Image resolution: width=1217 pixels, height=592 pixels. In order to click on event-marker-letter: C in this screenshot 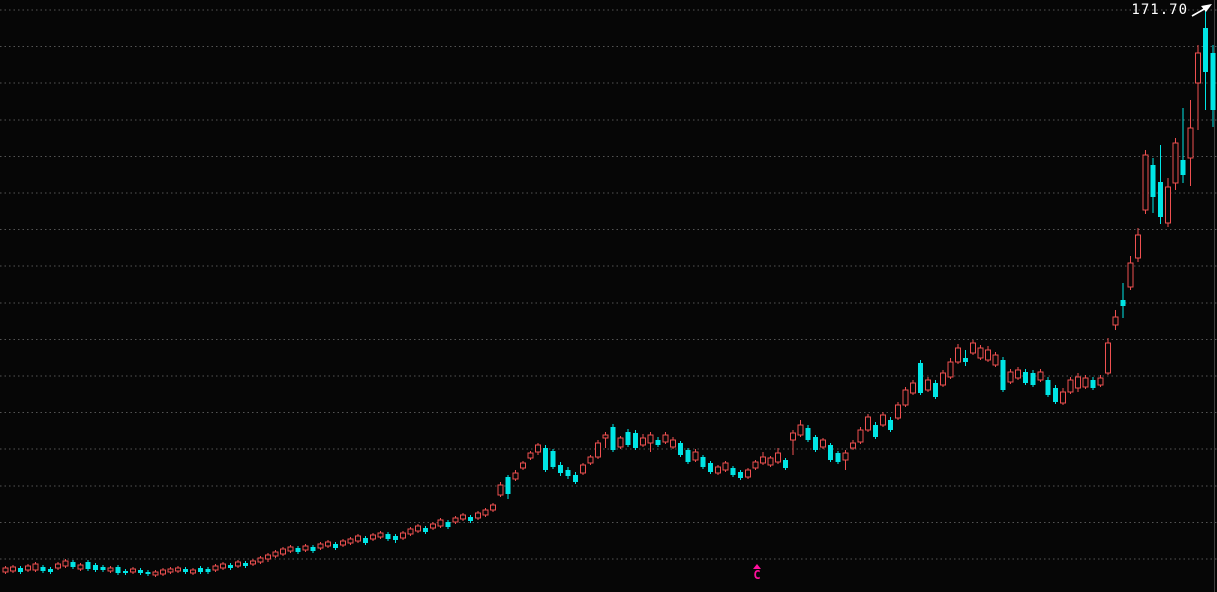, I will do `click(757, 575)`.